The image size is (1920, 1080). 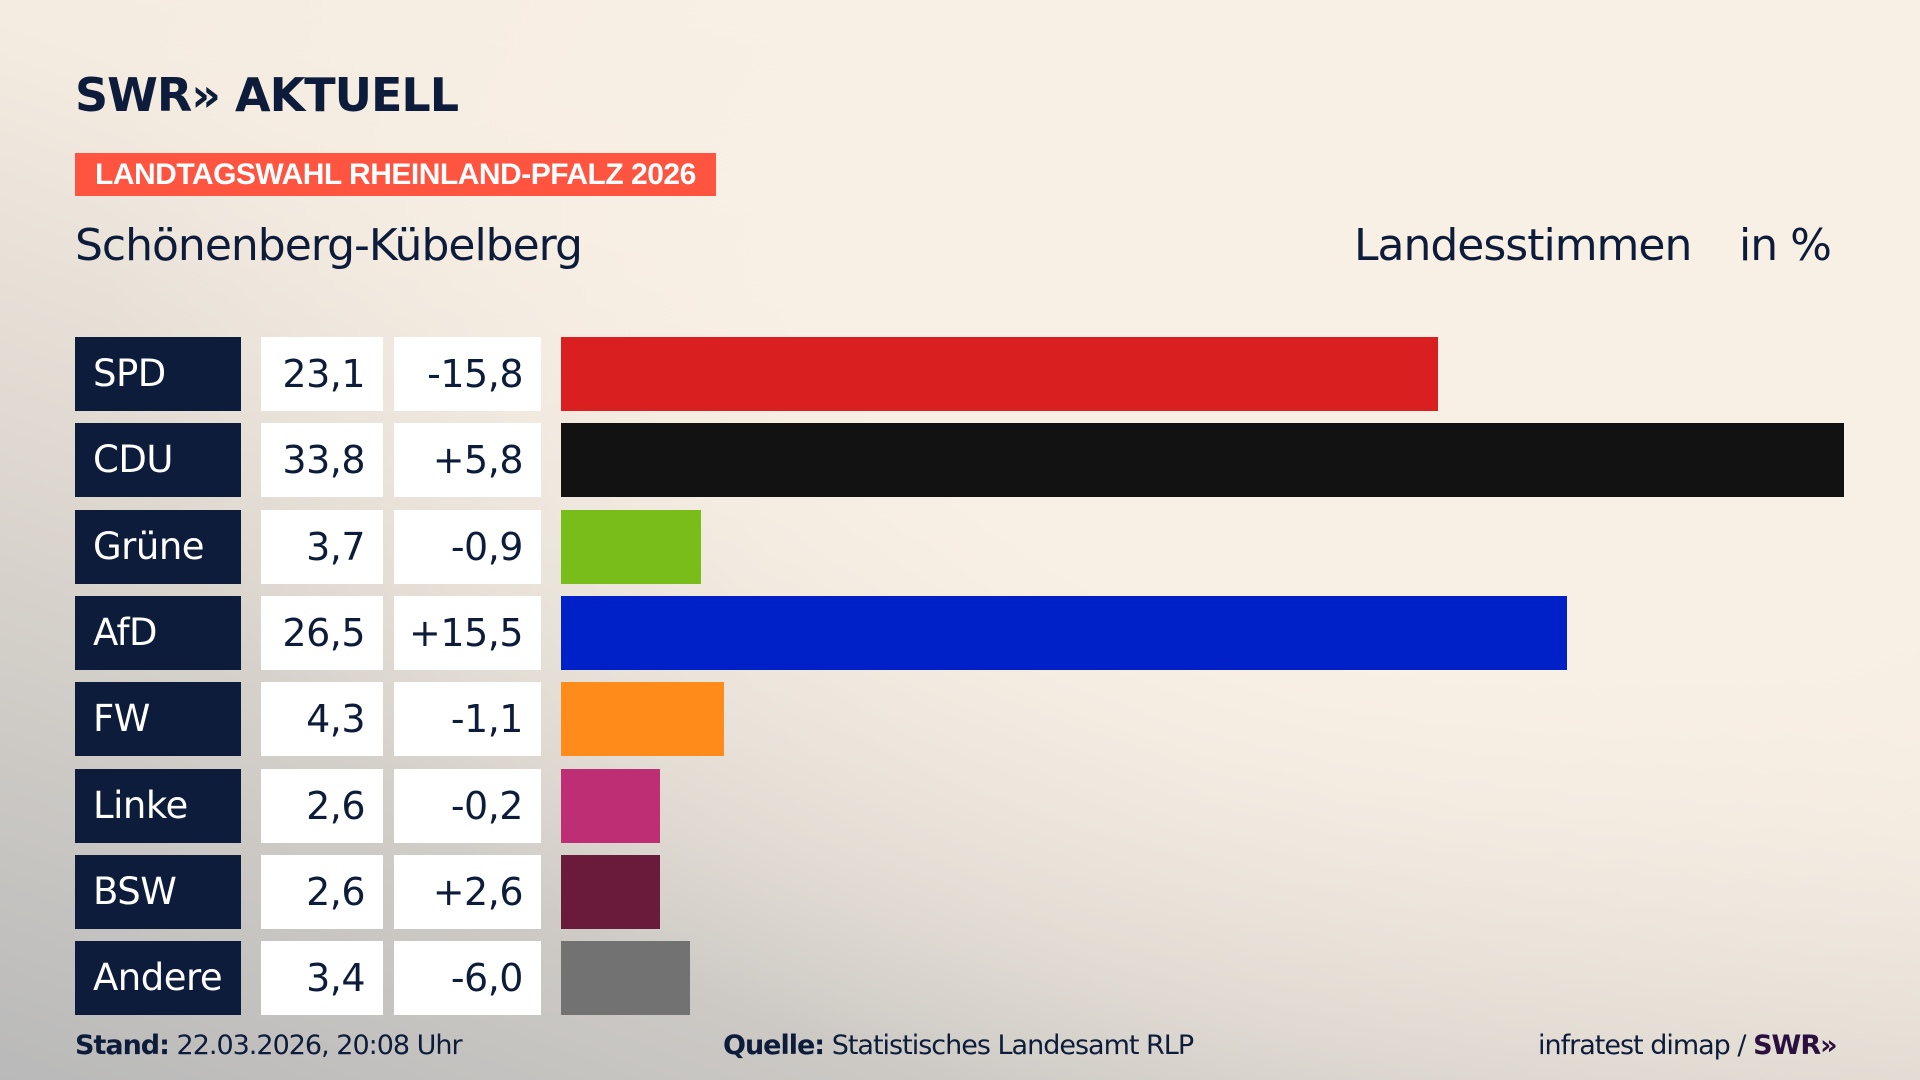 What do you see at coordinates (122, 1045) in the screenshot?
I see `stand-label: Stand:` at bounding box center [122, 1045].